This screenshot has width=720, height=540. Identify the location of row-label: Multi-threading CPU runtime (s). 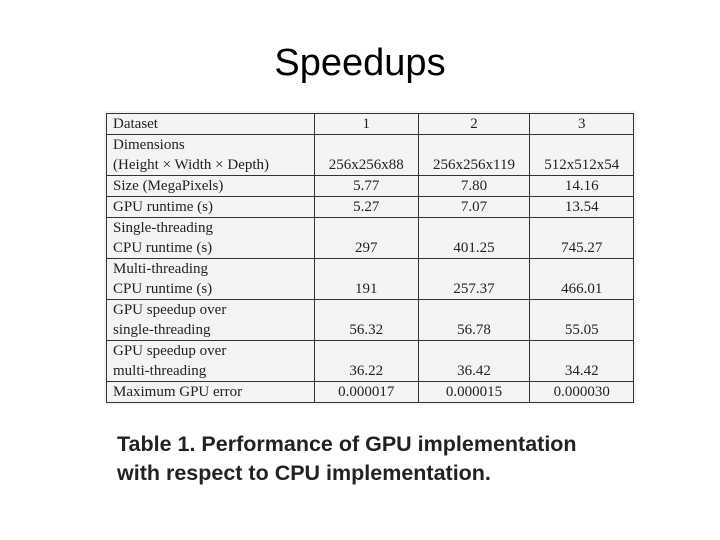
(210, 279).